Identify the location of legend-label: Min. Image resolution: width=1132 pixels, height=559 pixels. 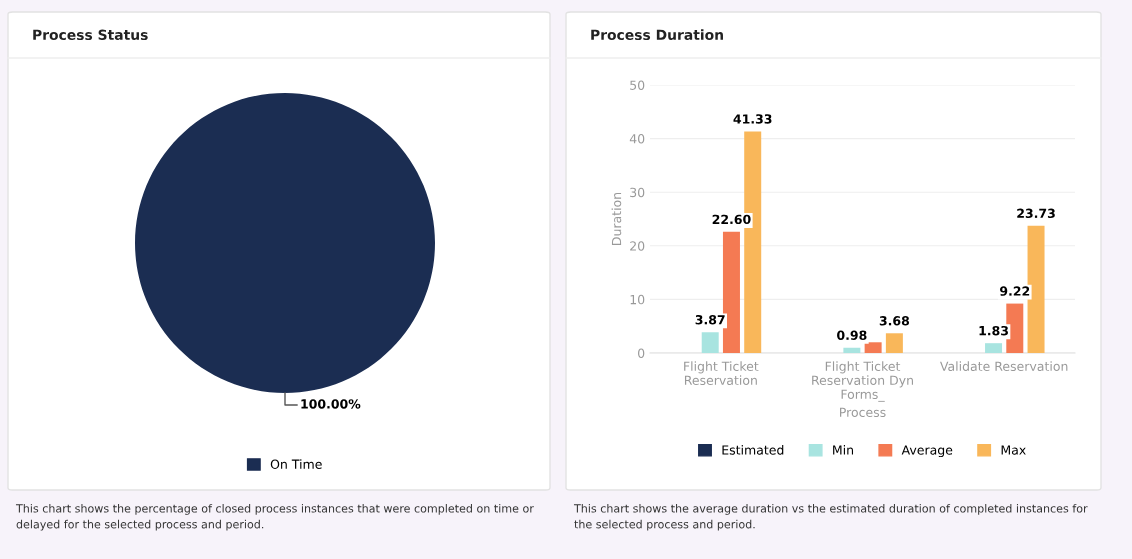
(843, 450).